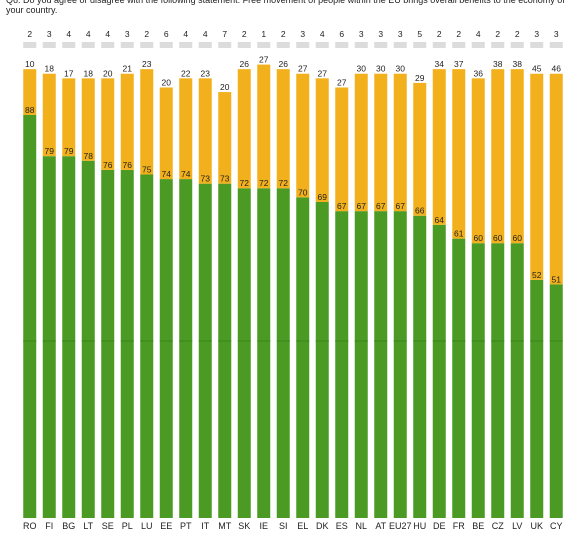 The image size is (572, 533). What do you see at coordinates (381, 69) in the screenshot?
I see `label-disagree-at: 30` at bounding box center [381, 69].